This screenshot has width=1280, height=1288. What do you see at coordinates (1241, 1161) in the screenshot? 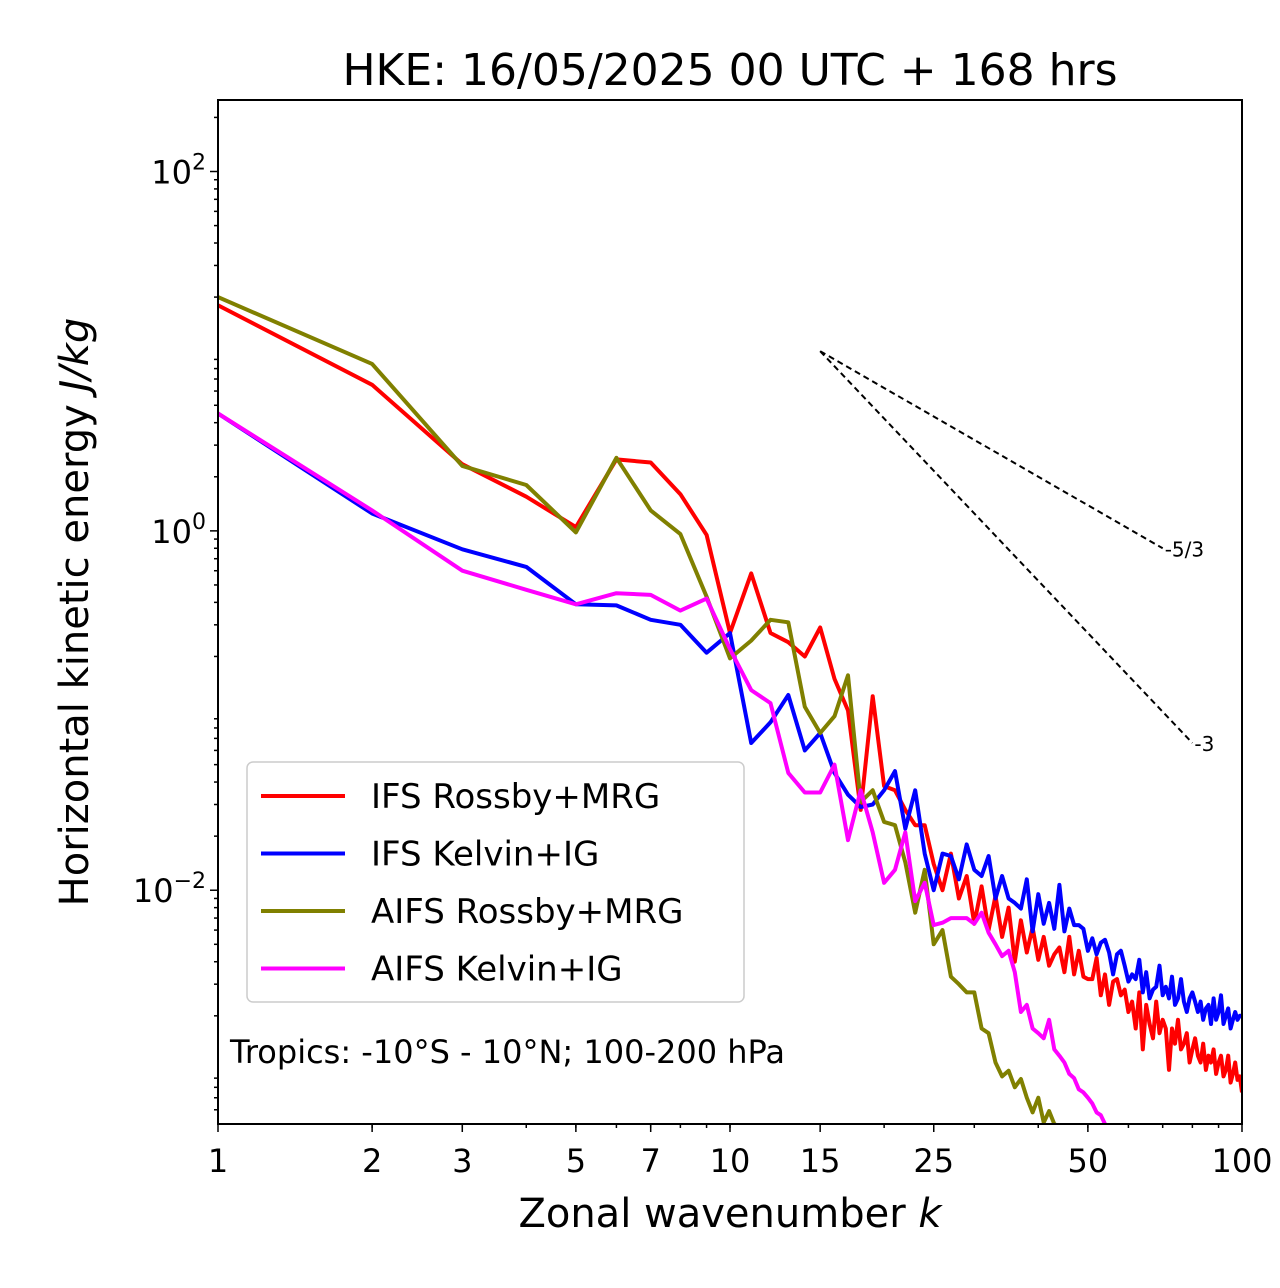
I see `x-tick-label: 100` at bounding box center [1241, 1161].